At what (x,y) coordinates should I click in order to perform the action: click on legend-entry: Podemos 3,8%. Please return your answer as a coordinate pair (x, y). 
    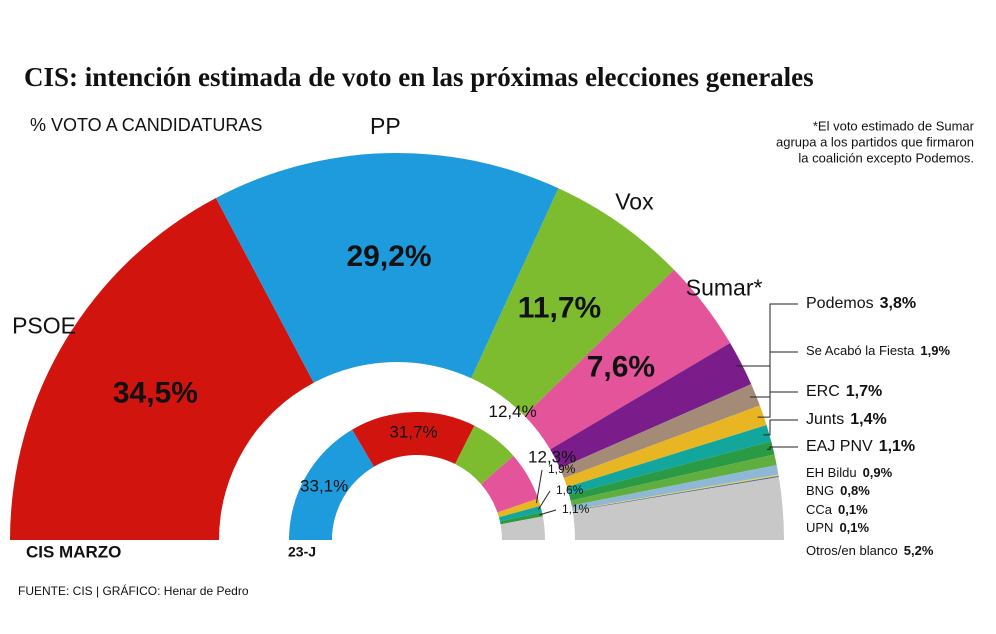
    Looking at the image, I should click on (861, 303).